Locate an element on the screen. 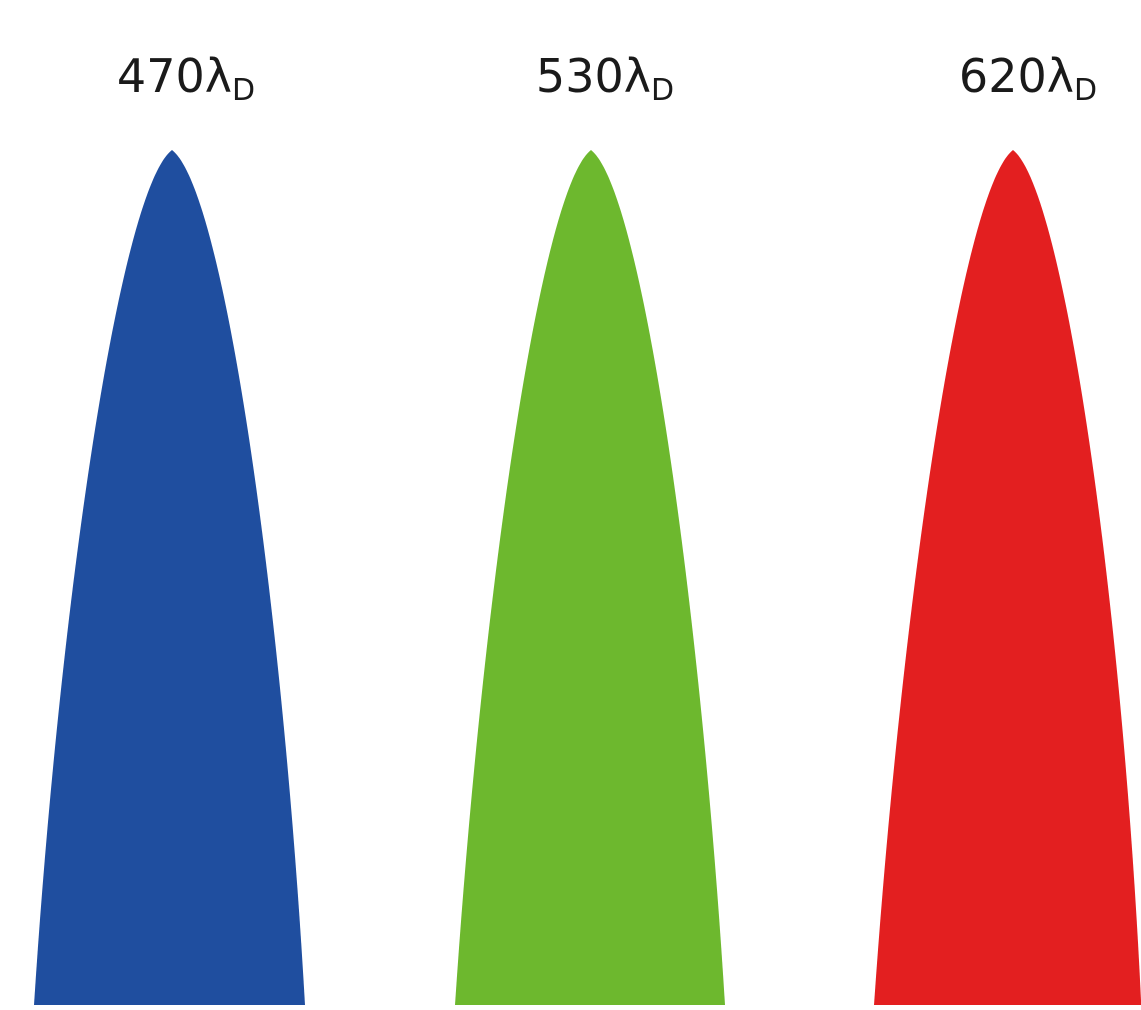 The image size is (1141, 1010). peak-label-620: 620λD is located at coordinates (1028, 78).